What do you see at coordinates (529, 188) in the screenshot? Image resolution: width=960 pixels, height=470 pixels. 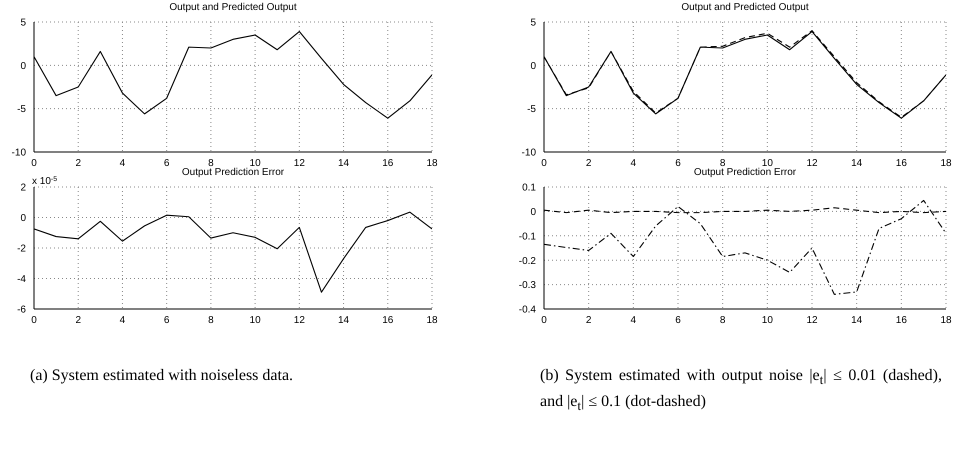 I see `y-tick-label: 0.1` at bounding box center [529, 188].